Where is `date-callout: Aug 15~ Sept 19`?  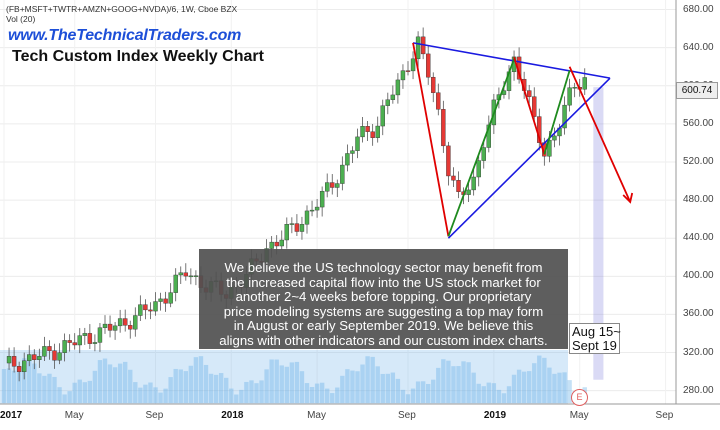
date-callout: Aug 15~ Sept 19 is located at coordinates (595, 338).